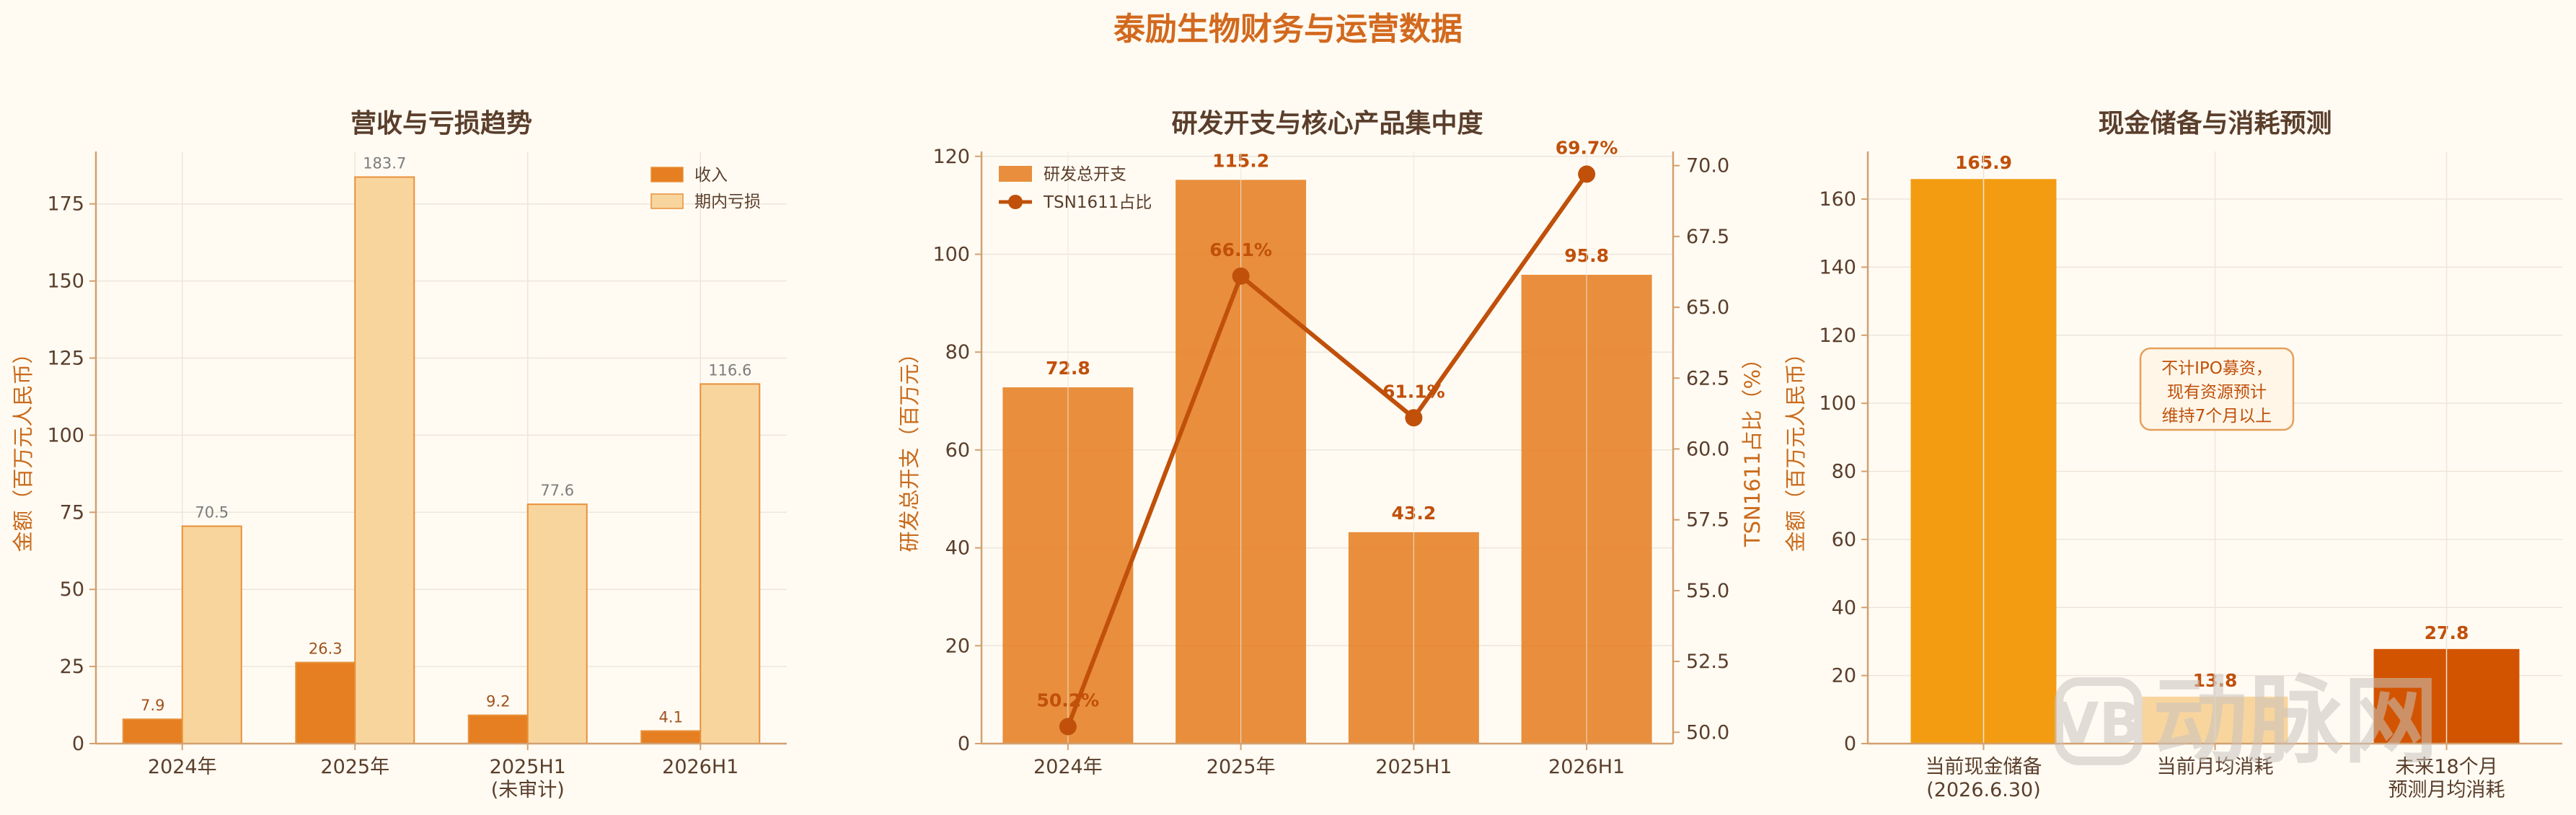 The height and width of the screenshot is (815, 2576). I want to click on data-label: 7.9, so click(152, 705).